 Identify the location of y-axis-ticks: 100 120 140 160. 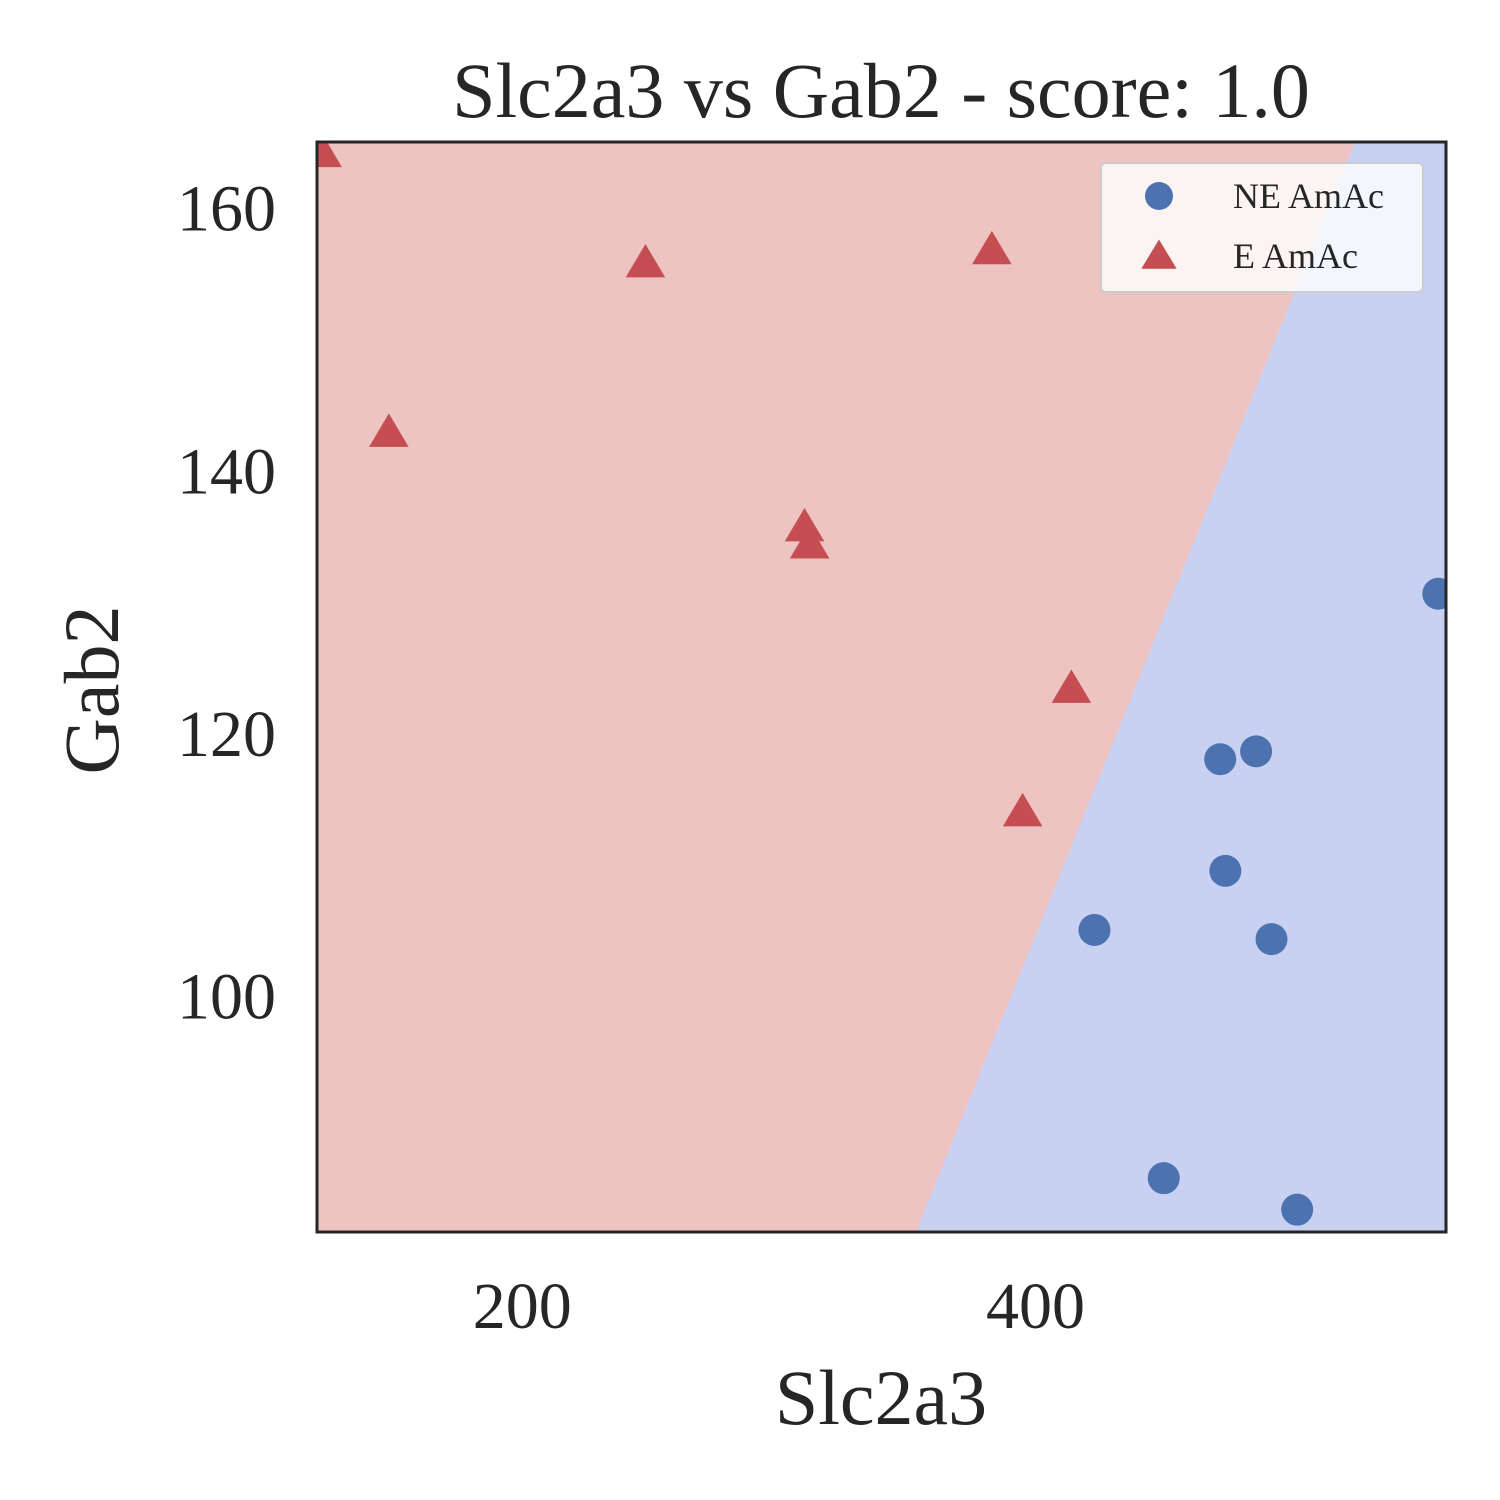
(226, 603).